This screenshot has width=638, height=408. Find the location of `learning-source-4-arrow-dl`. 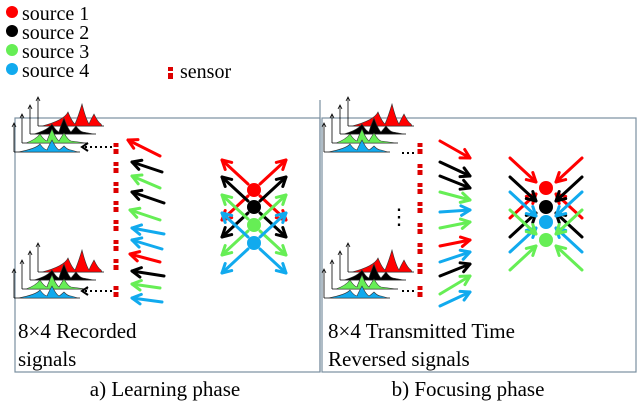

learning-source-4-arrow-dl is located at coordinates (235, 261).